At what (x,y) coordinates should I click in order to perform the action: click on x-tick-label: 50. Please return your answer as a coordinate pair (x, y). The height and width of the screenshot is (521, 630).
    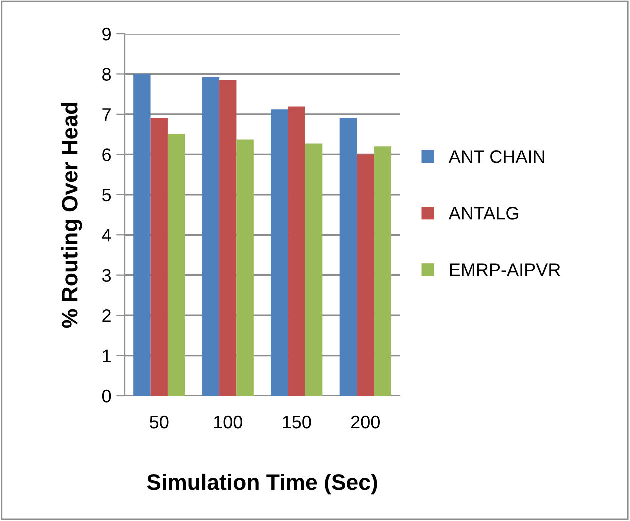
    Looking at the image, I should click on (159, 422).